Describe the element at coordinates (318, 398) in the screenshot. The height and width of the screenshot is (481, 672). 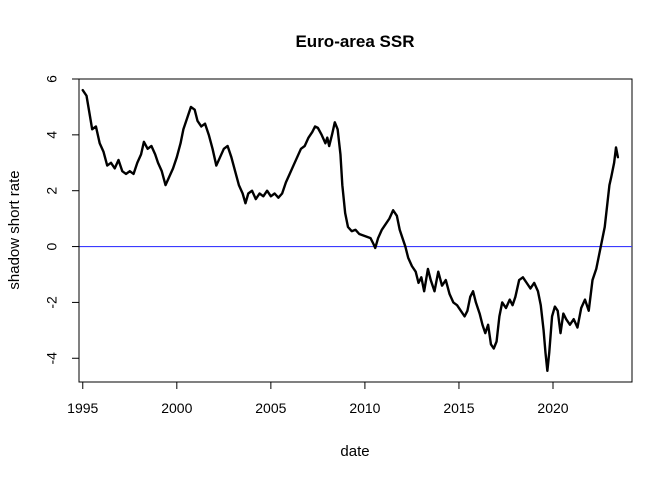
I see `x-axis: 1995 2000 2005 2010 2015 2020` at that location.